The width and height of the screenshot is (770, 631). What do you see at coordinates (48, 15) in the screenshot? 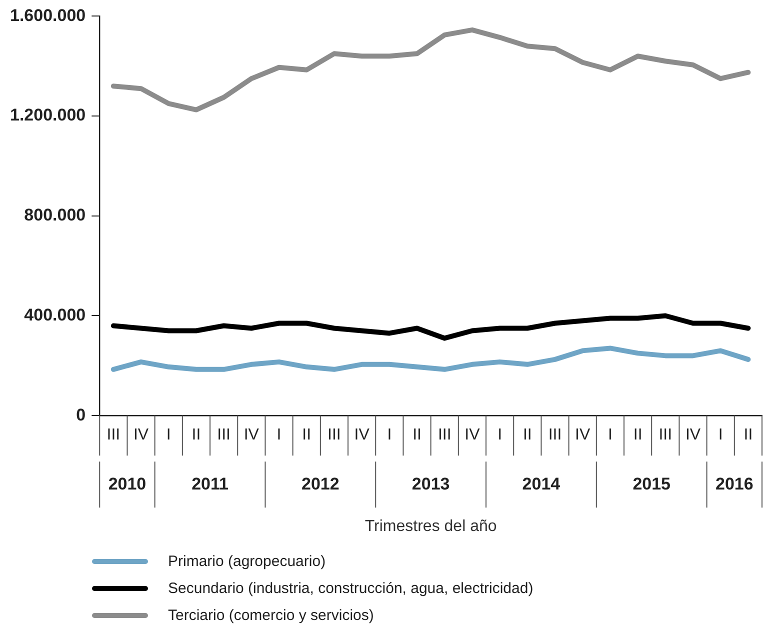
I see `y-tick-label: 1.600.000` at bounding box center [48, 15].